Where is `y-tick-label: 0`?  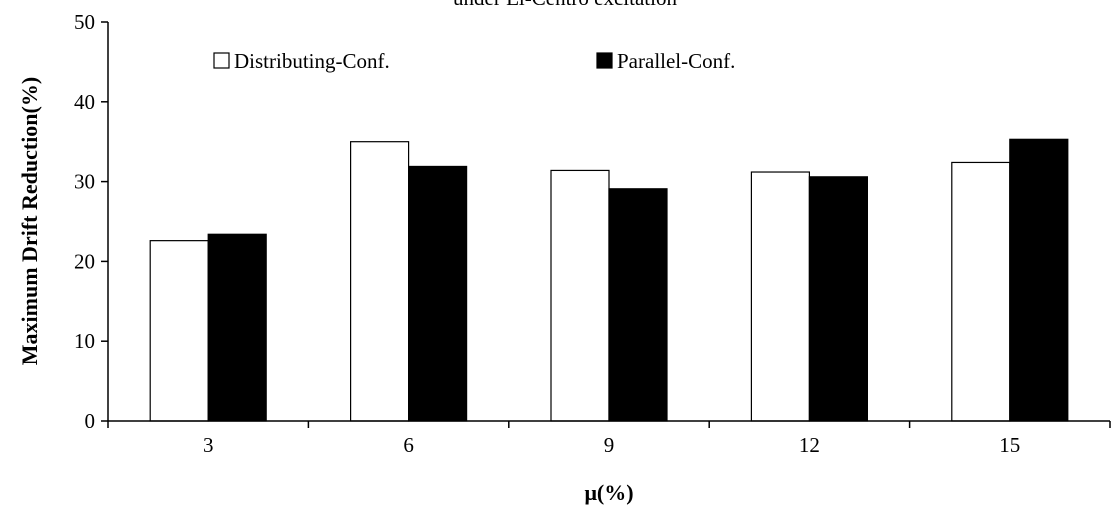 y-tick-label: 0 is located at coordinates (90, 421).